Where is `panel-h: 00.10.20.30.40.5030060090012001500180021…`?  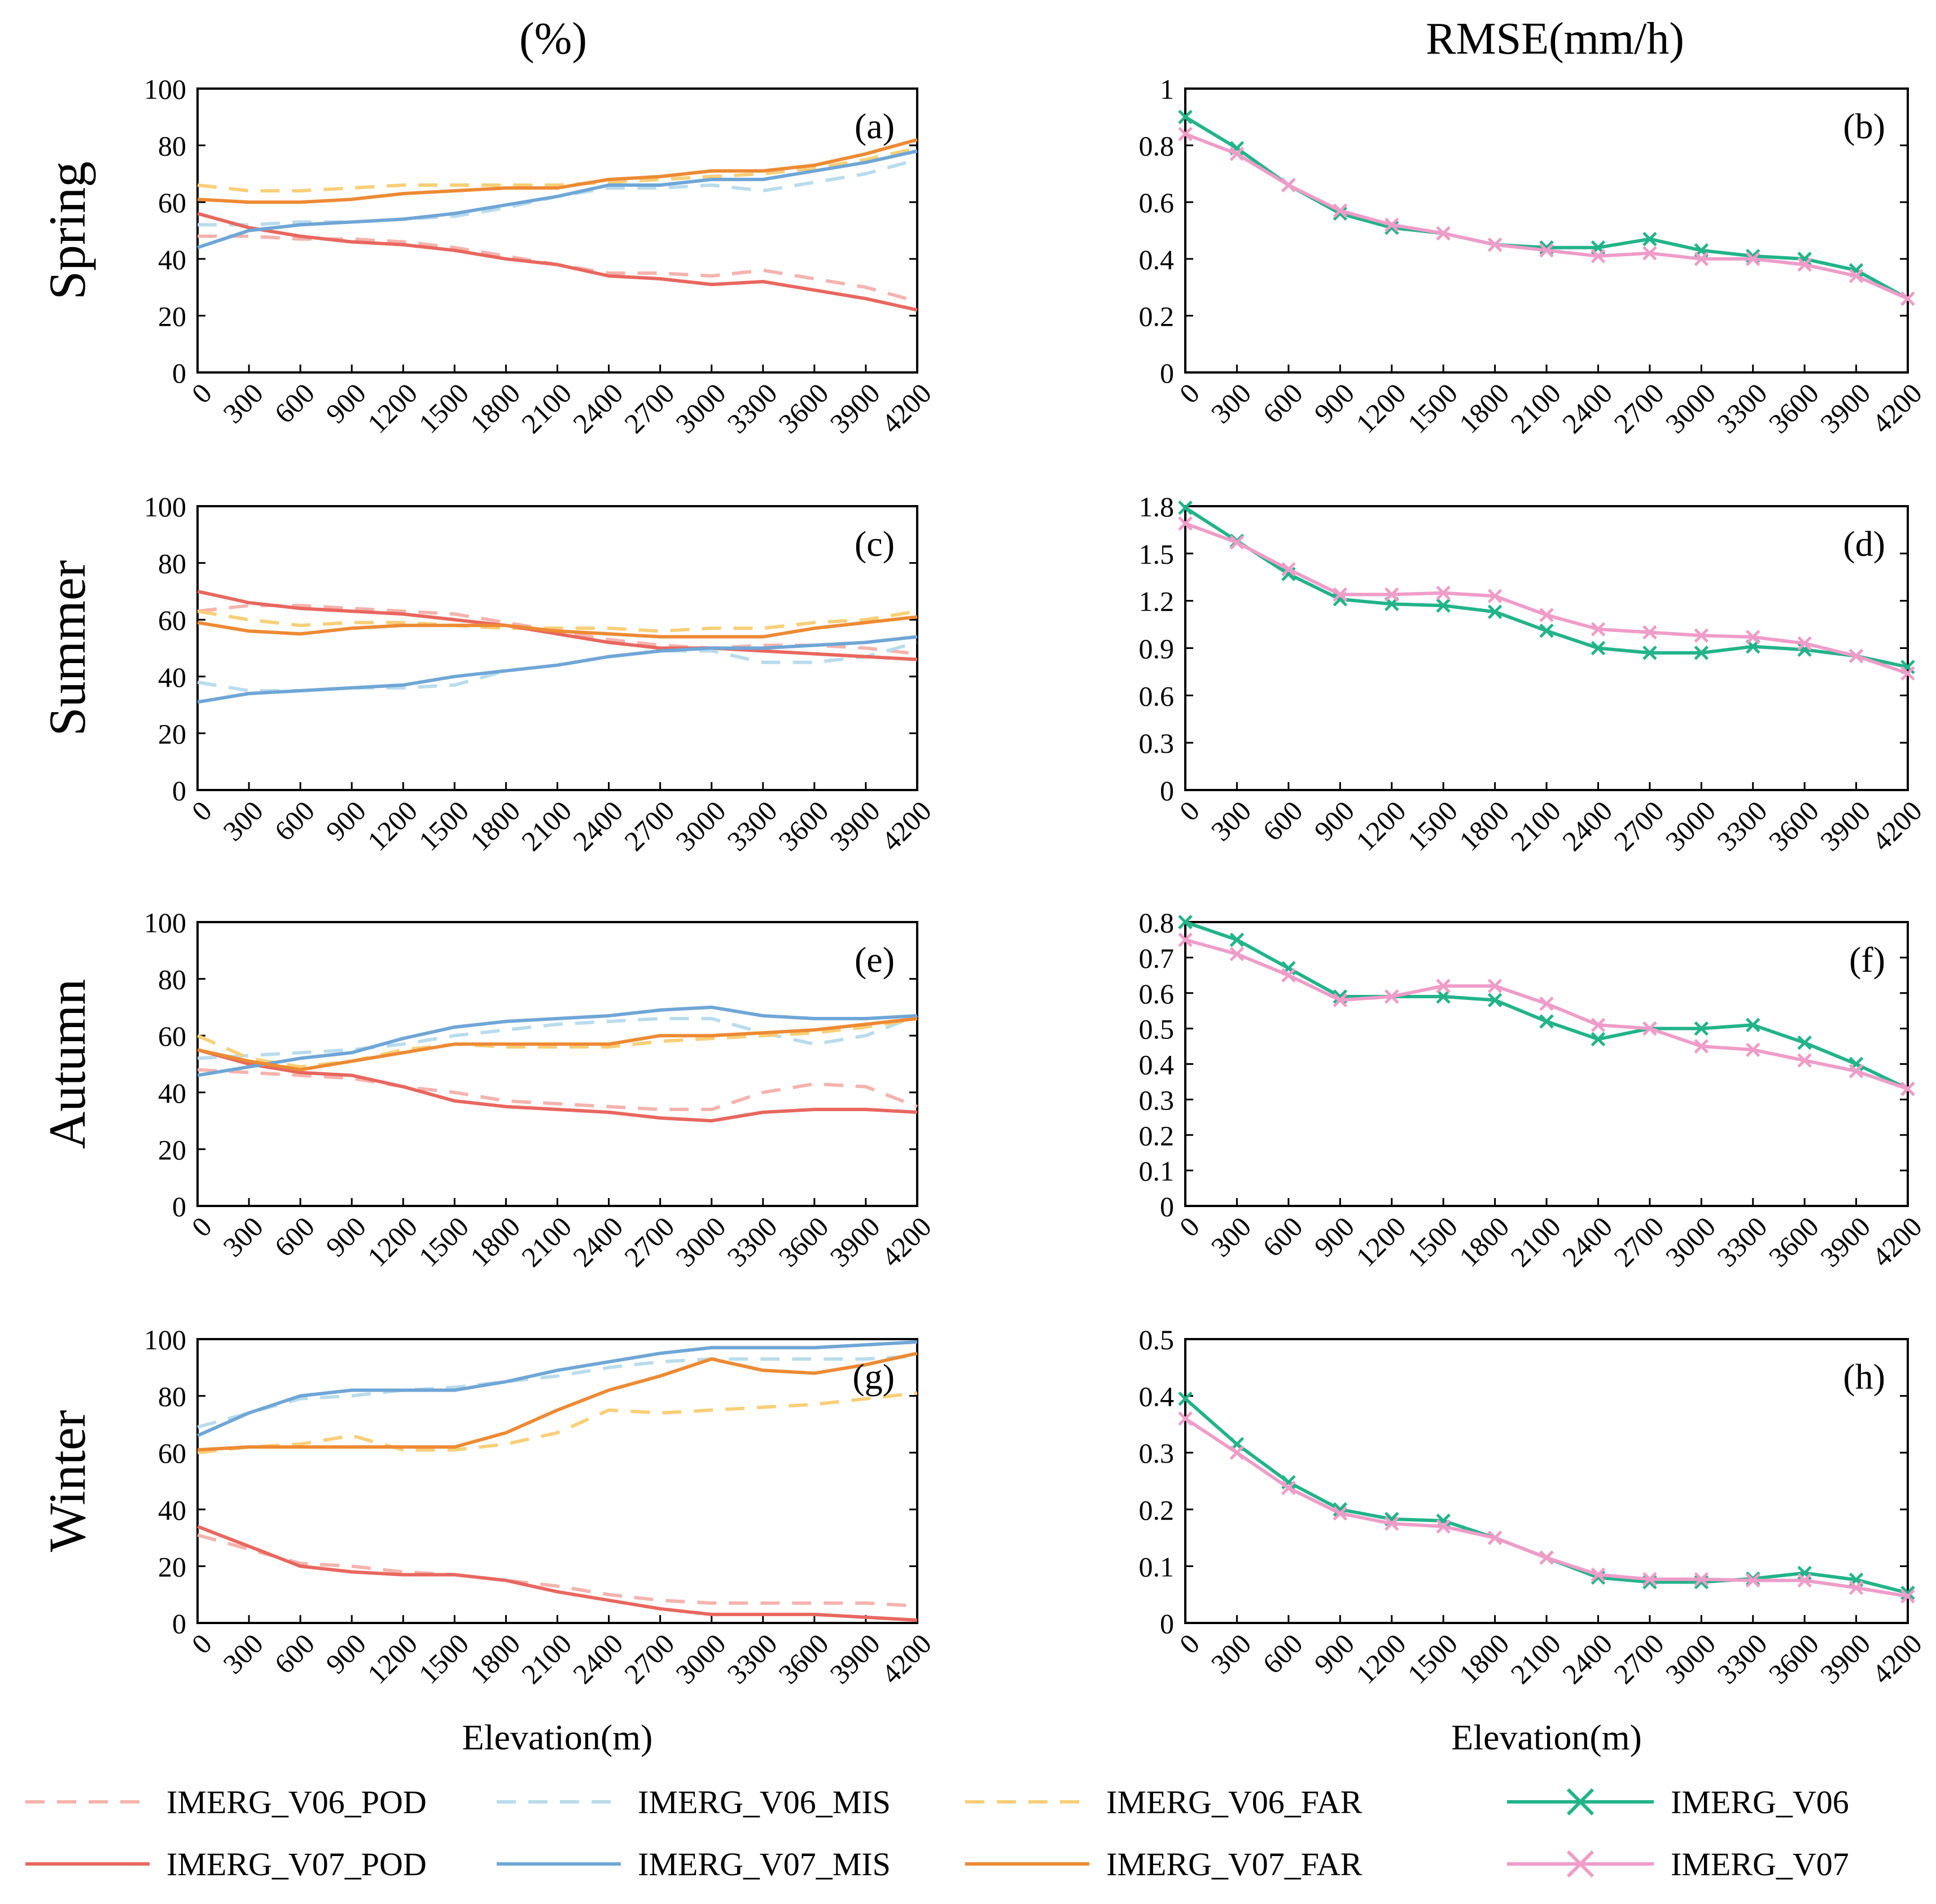 panel-h: 00.10.20.30.40.5030060090012001500180021… is located at coordinates (1533, 1540).